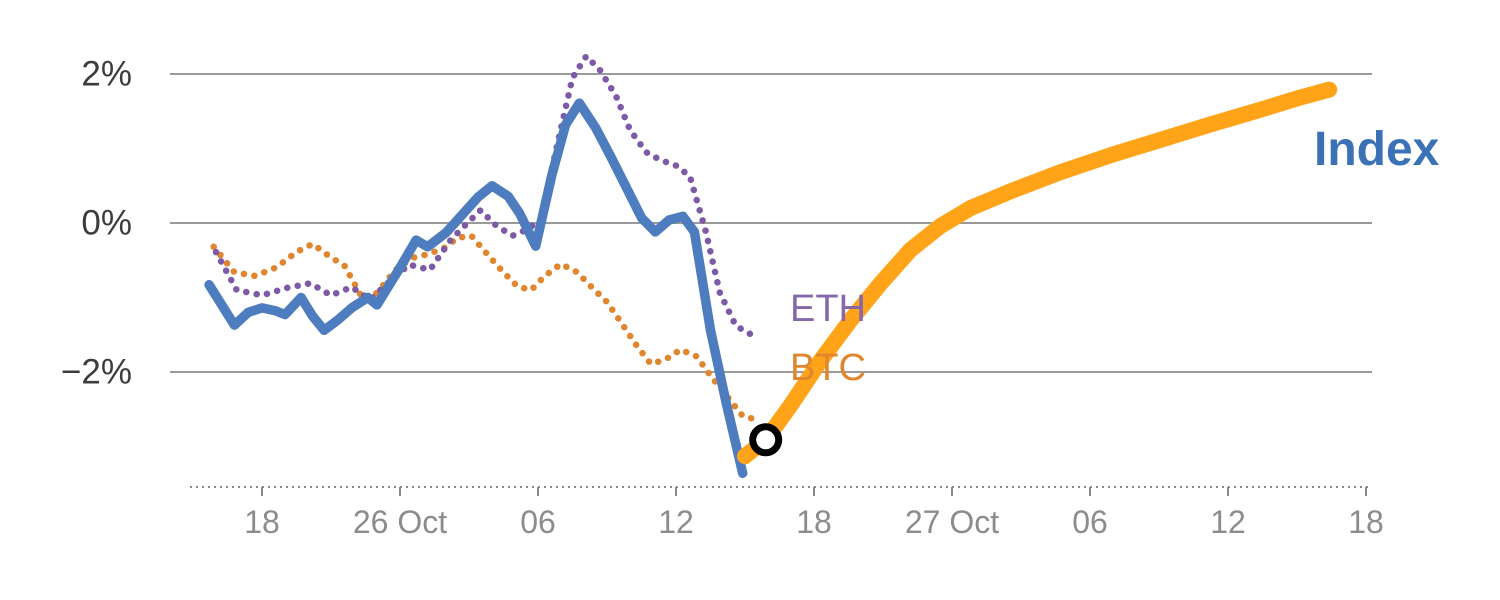 The image size is (1500, 600). What do you see at coordinates (1377, 149) in the screenshot?
I see `series-label-index: Index` at bounding box center [1377, 149].